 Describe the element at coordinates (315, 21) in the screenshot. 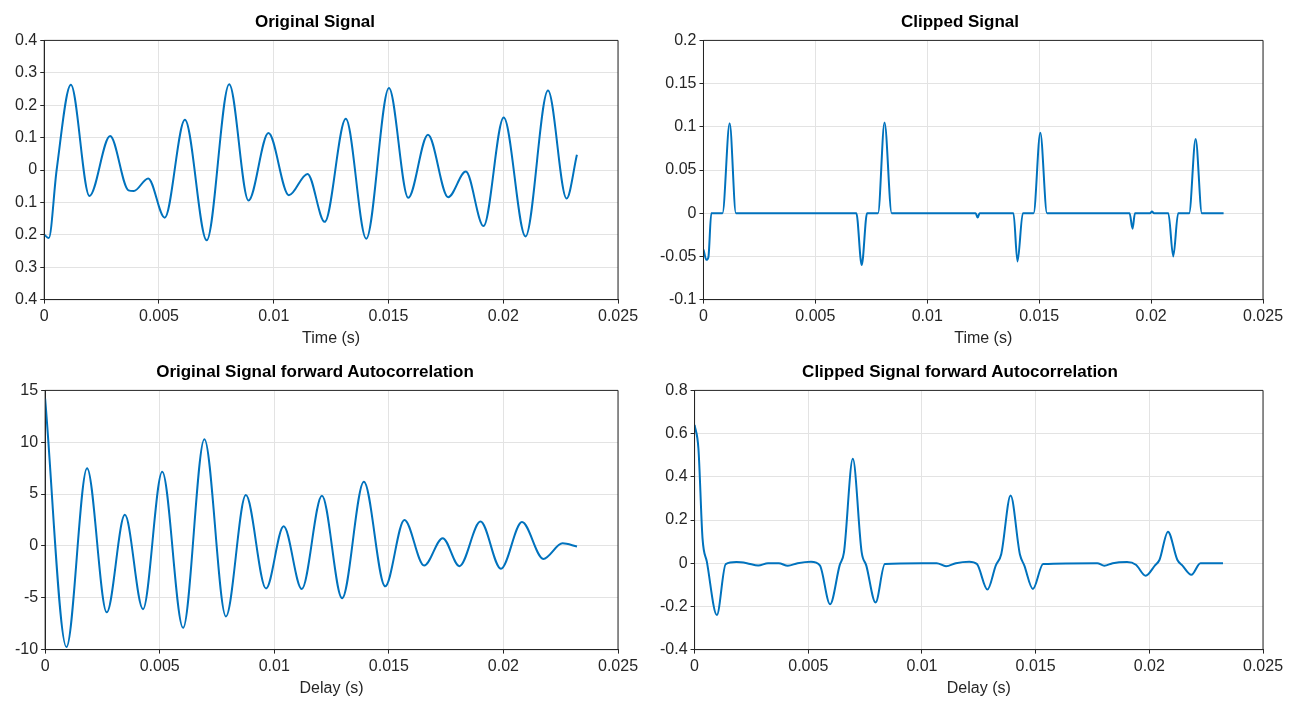

I see `chart-title: Original Signal` at that location.